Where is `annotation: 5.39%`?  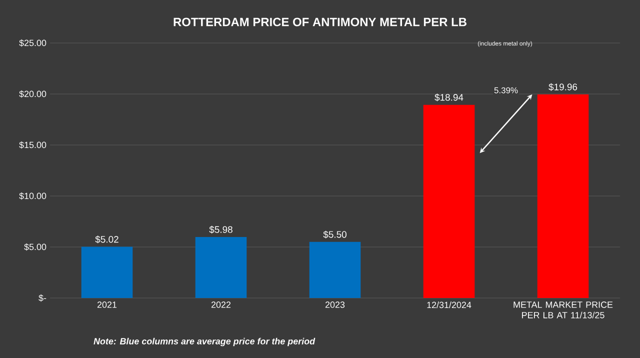 annotation: 5.39% is located at coordinates (506, 90).